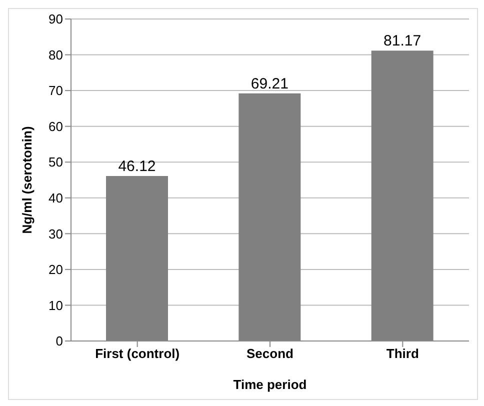 The height and width of the screenshot is (406, 484). Describe the element at coordinates (27, 180) in the screenshot. I see `y-axis-title: Ng/ml (serotonin)` at that location.